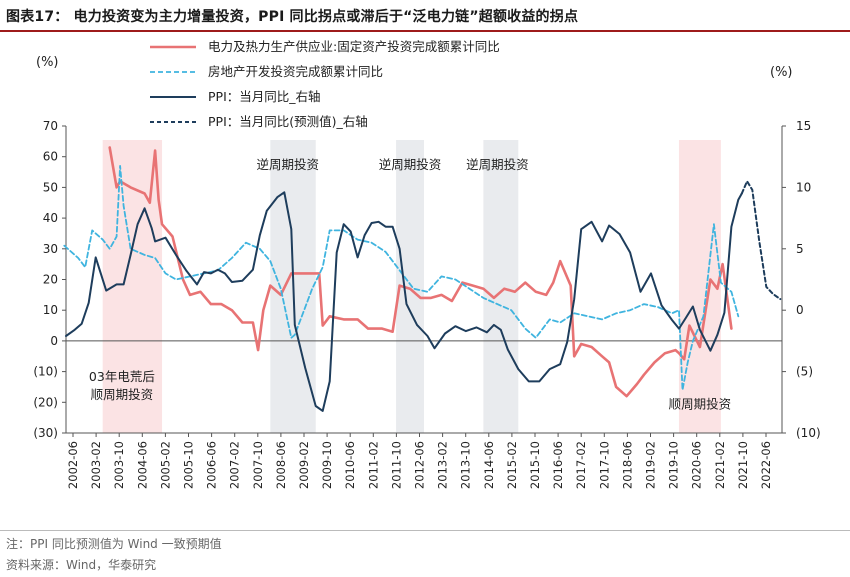 The image size is (850, 577). I want to click on y-left-tick-label: 10, so click(50, 310).